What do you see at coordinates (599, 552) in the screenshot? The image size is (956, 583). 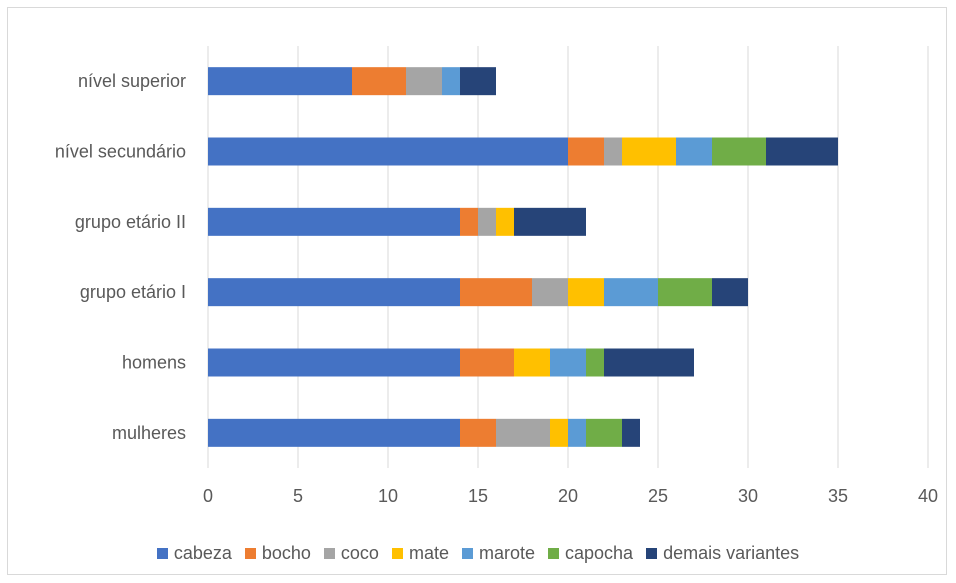 I see `legend-label: capocha` at bounding box center [599, 552].